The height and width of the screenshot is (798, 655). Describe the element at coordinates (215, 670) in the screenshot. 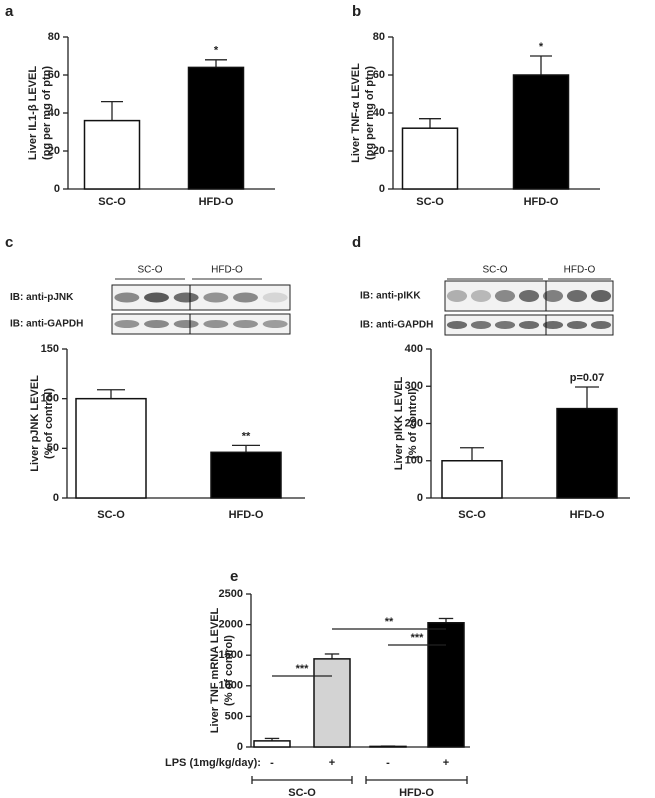

I see `y-axis-label: Liver TNF mRNA LEVEL` at that location.